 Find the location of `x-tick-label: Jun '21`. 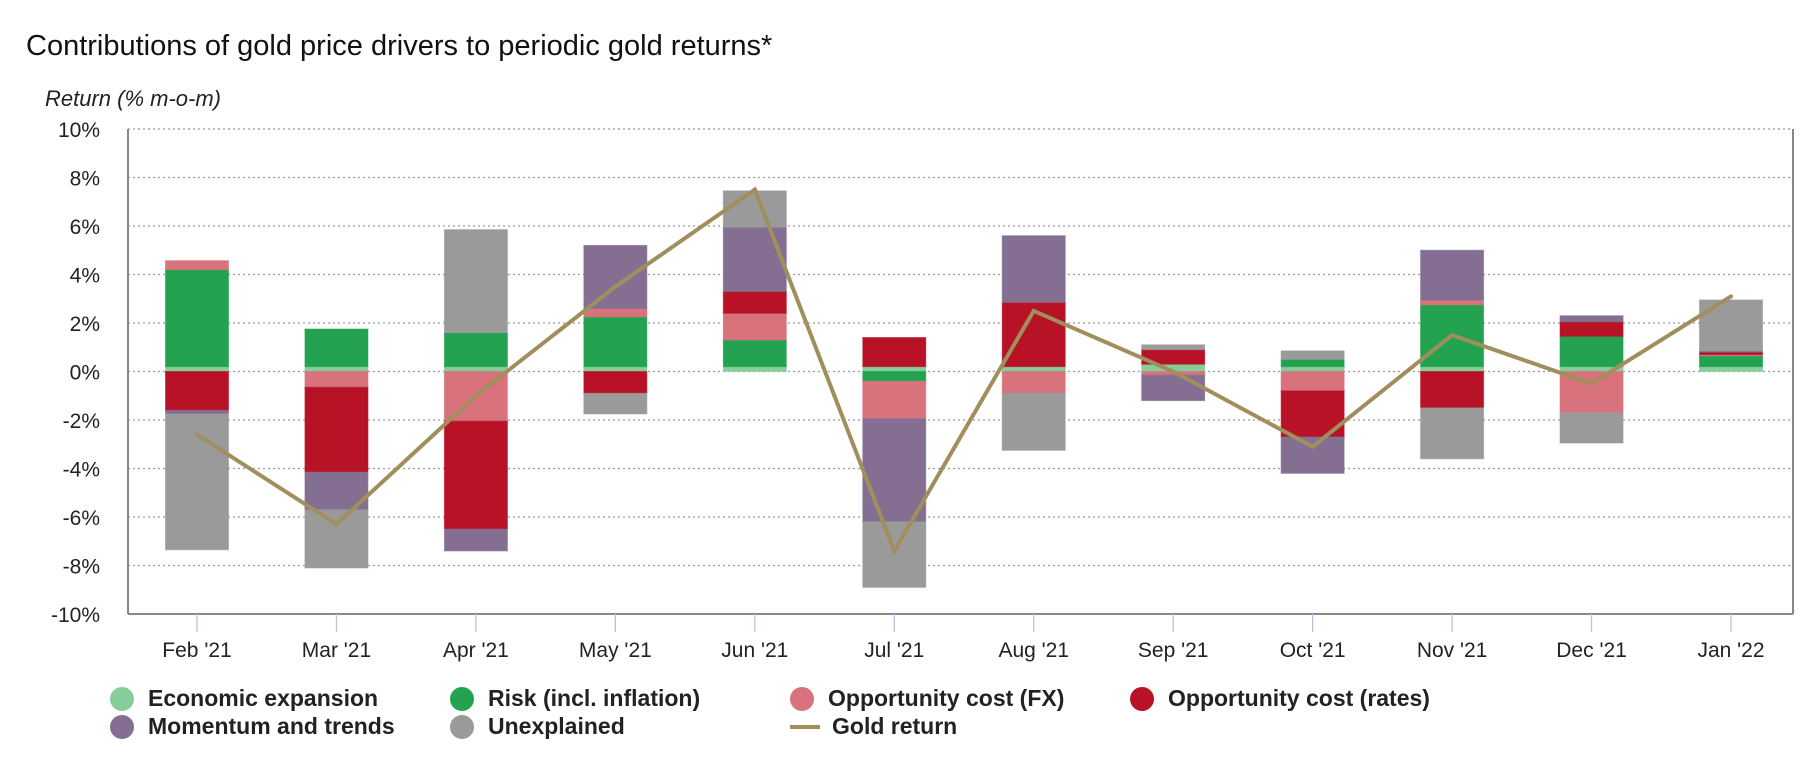

x-tick-label: Jun '21 is located at coordinates (754, 650).